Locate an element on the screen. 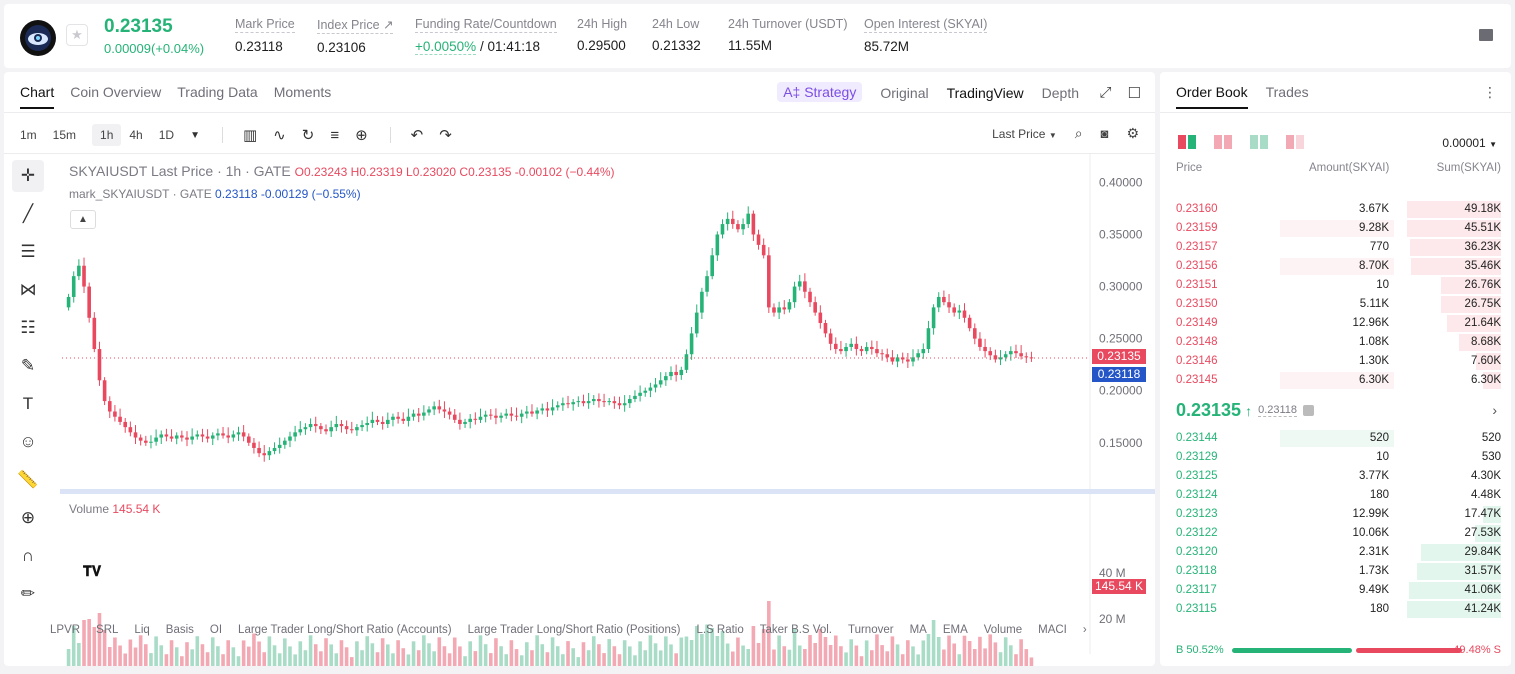 The width and height of the screenshot is (1515, 674). view-asks-icon is located at coordinates (1295, 142).